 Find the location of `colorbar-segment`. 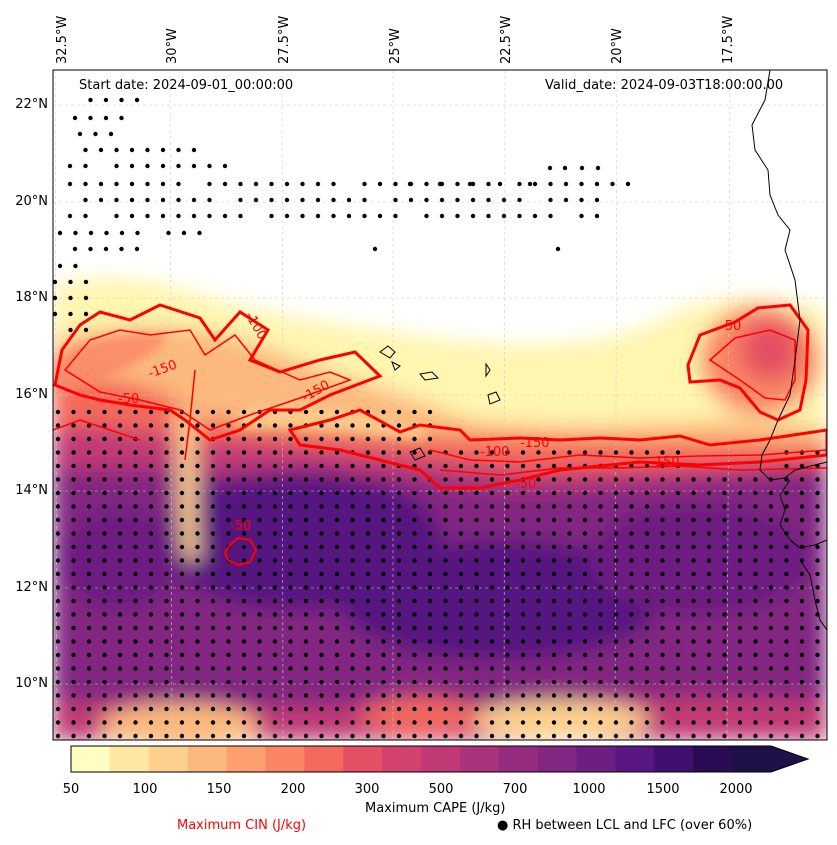

colorbar-segment is located at coordinates (674, 759).